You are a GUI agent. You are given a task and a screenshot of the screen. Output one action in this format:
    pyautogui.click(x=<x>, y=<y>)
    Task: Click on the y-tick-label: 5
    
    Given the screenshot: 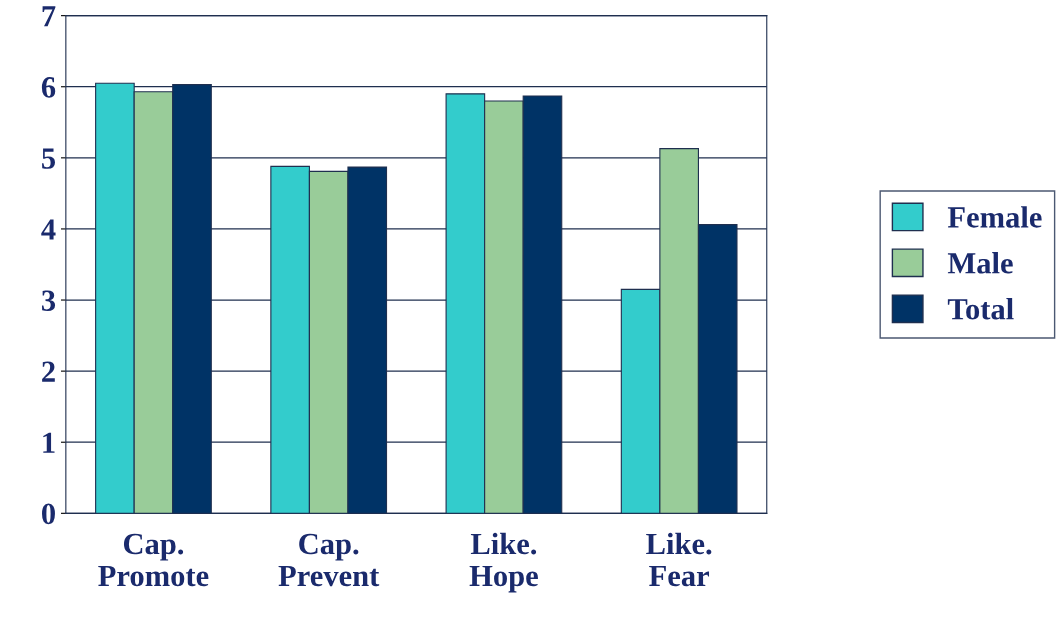 What is the action you would take?
    pyautogui.click(x=48, y=158)
    